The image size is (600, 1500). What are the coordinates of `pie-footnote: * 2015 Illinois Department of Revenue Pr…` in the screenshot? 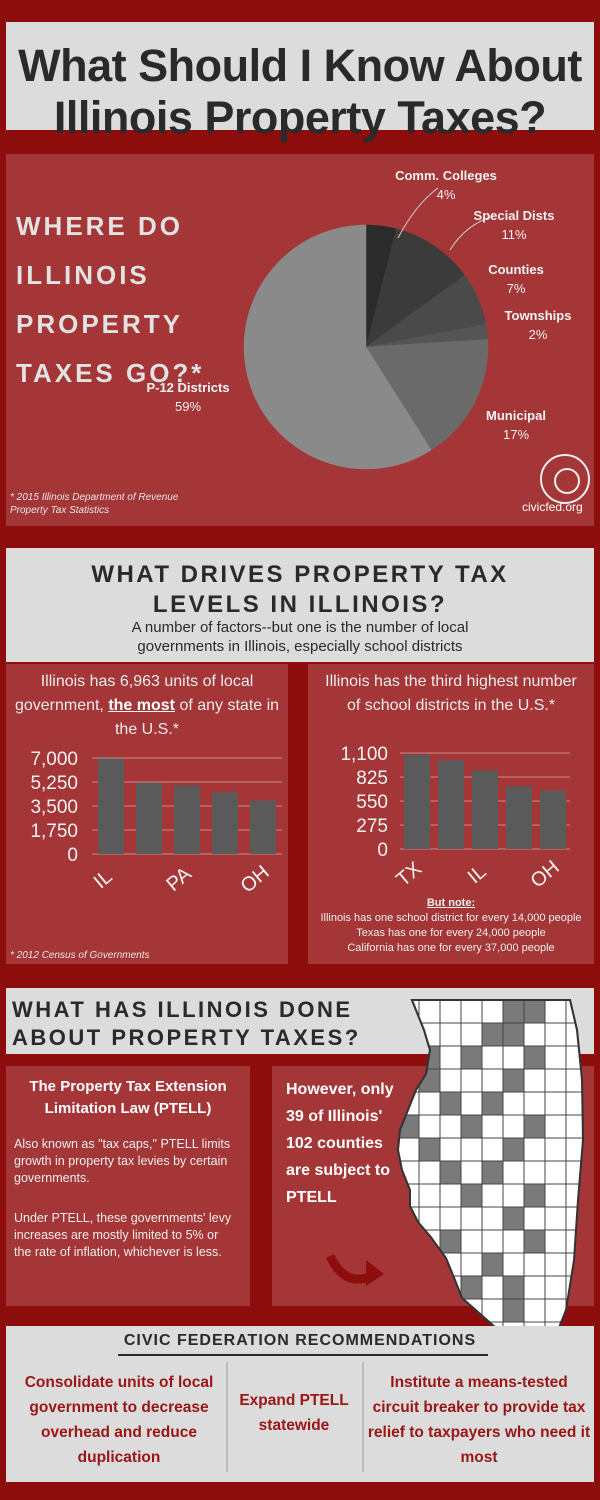 It's located at (94, 504).